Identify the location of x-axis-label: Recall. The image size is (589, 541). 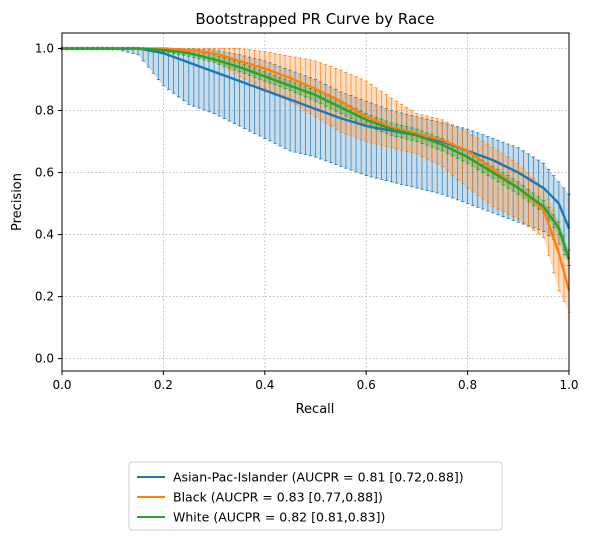
(315, 409).